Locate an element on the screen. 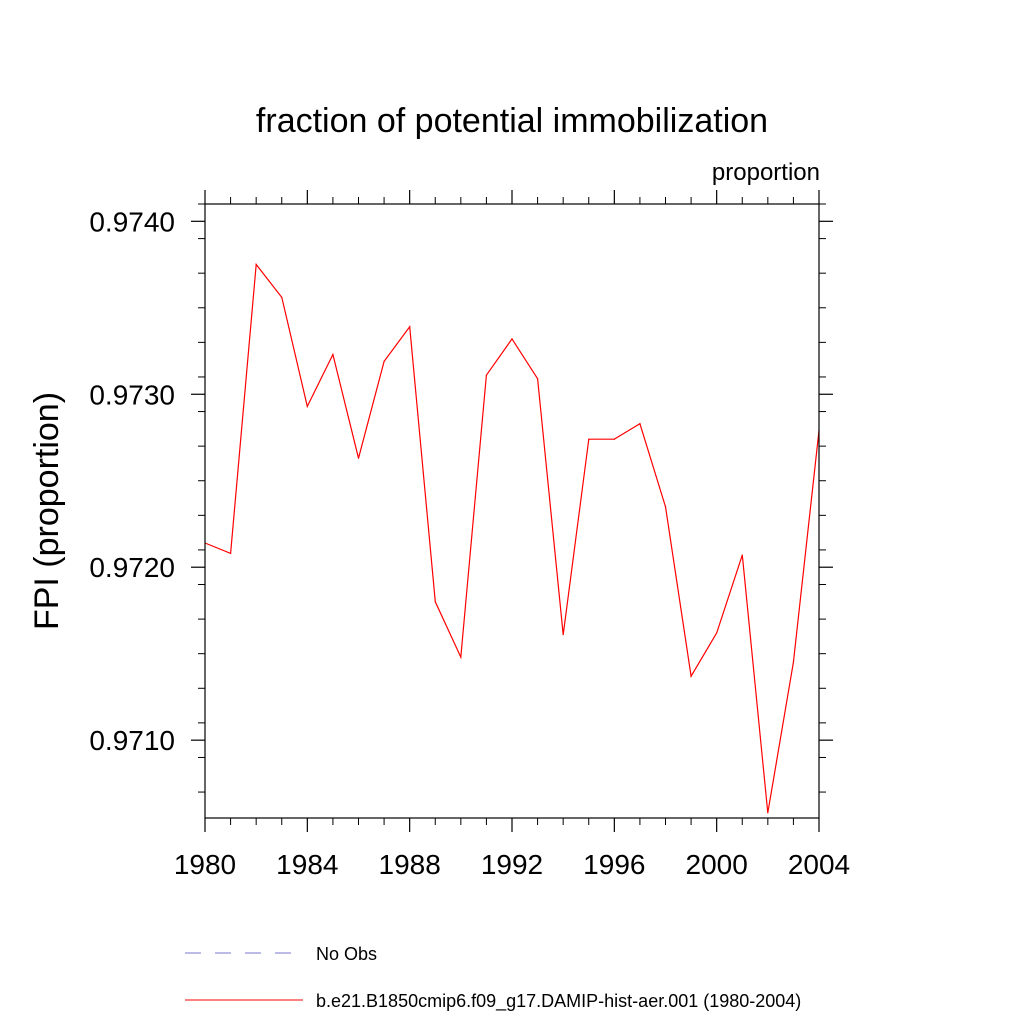 The image size is (1024, 1024). legend-label: No Obs is located at coordinates (346, 954).